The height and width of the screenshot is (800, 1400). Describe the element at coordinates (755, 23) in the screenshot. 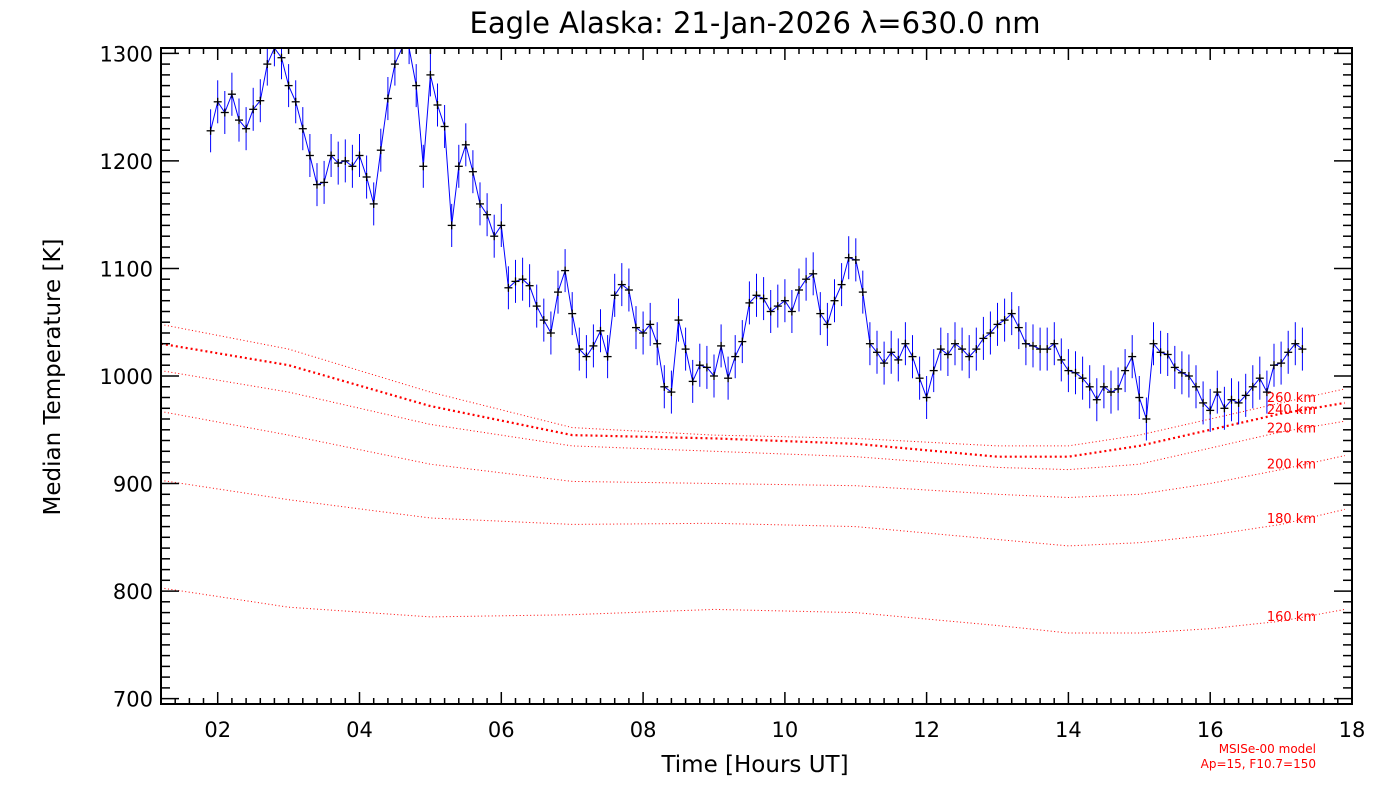

I see `chart-title: Eagle Alaska: 21-Jan-2026 λ=630.0 nm` at that location.